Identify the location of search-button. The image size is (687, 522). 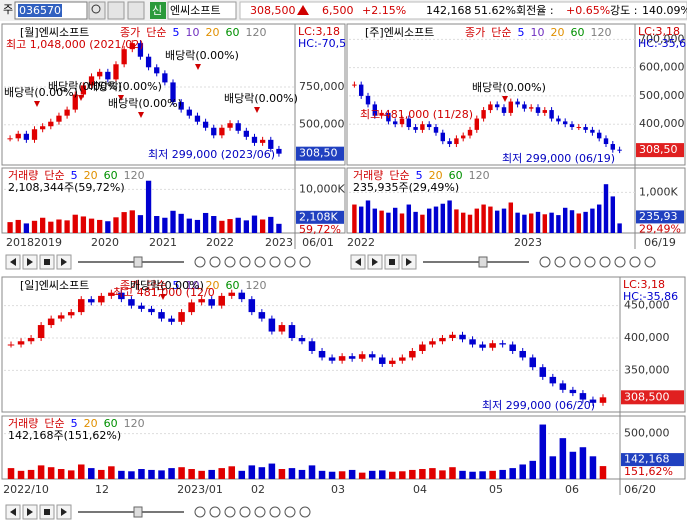
(97, 10).